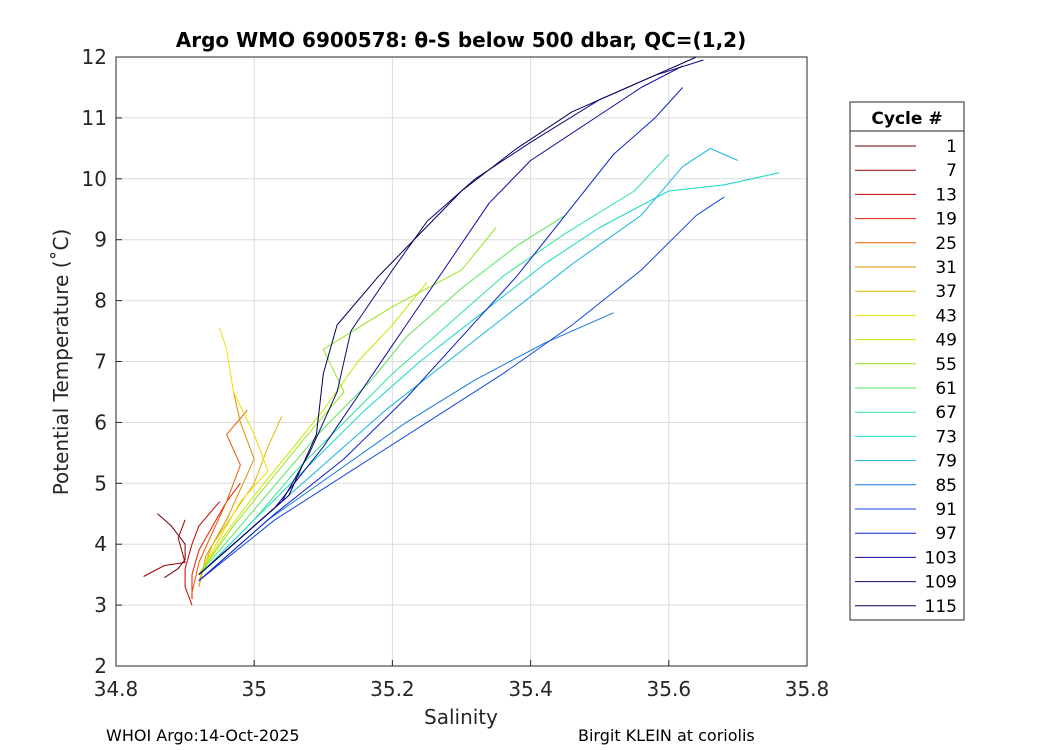 This screenshot has height=750, width=1050. What do you see at coordinates (946, 292) in the screenshot?
I see `legend-label-cycle-37: 37` at bounding box center [946, 292].